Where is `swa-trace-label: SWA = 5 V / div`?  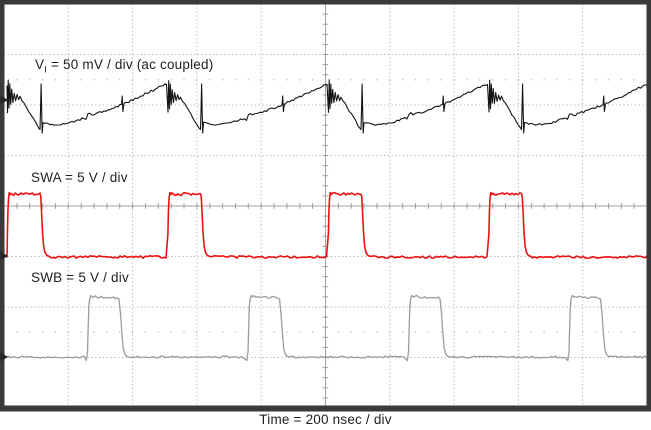 swa-trace-label: SWA = 5 V / div is located at coordinates (79, 177).